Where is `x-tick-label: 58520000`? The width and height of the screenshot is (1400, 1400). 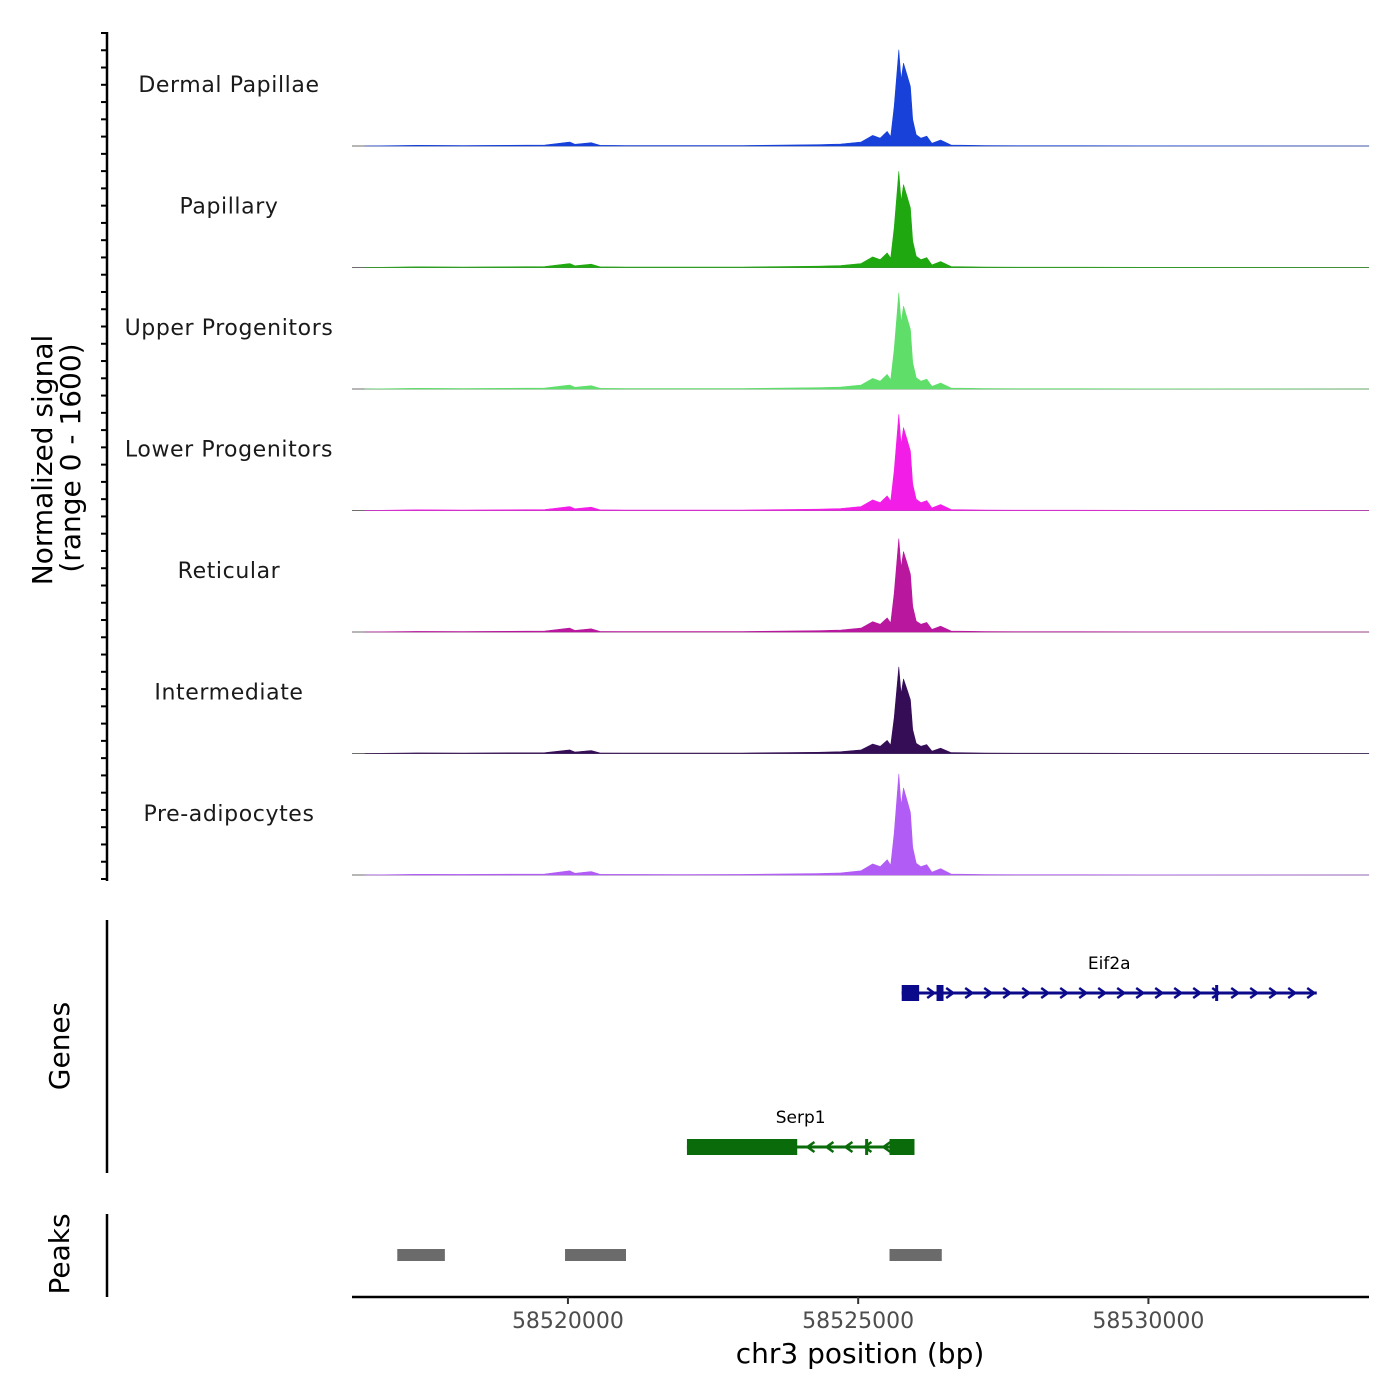
x-tick-label: 58520000 is located at coordinates (568, 1321).